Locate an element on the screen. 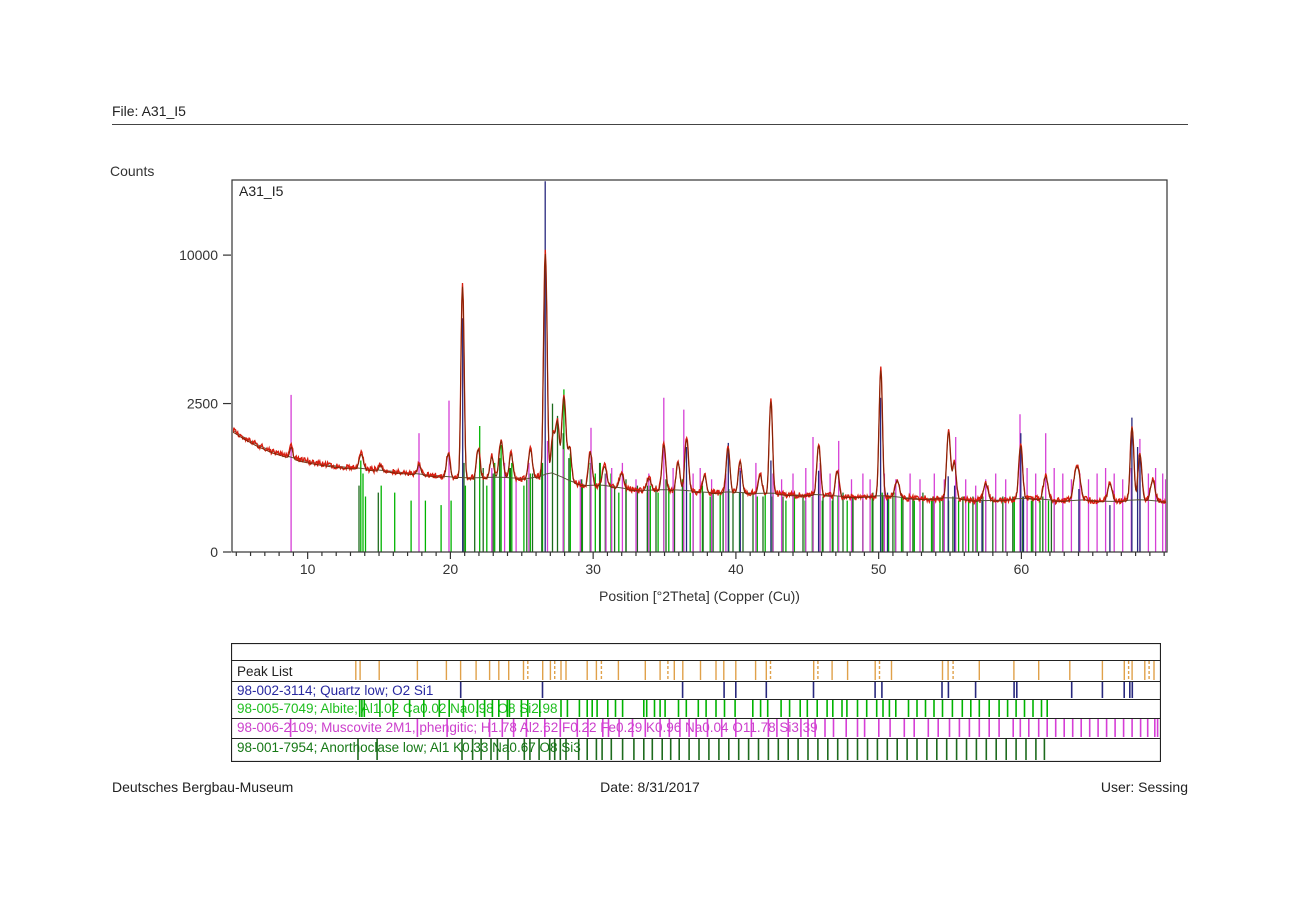 Image resolution: width=1300 pixels, height=907 pixels. peak-list-panel is located at coordinates (696, 702).